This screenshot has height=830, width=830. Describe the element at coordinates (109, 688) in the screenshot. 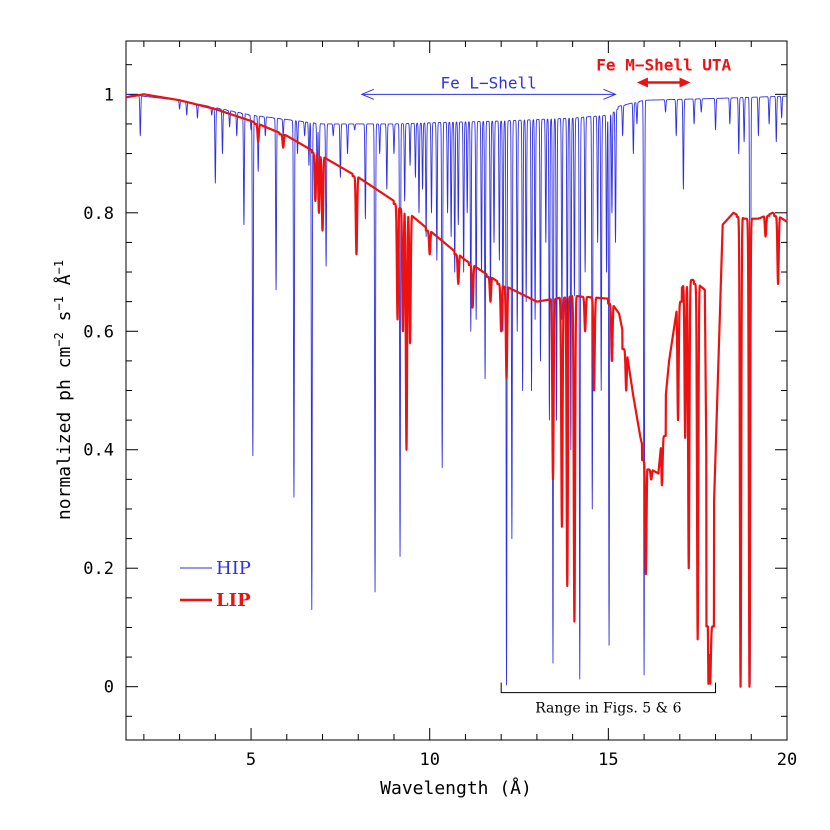

I see `y-tick-label: 0` at that location.